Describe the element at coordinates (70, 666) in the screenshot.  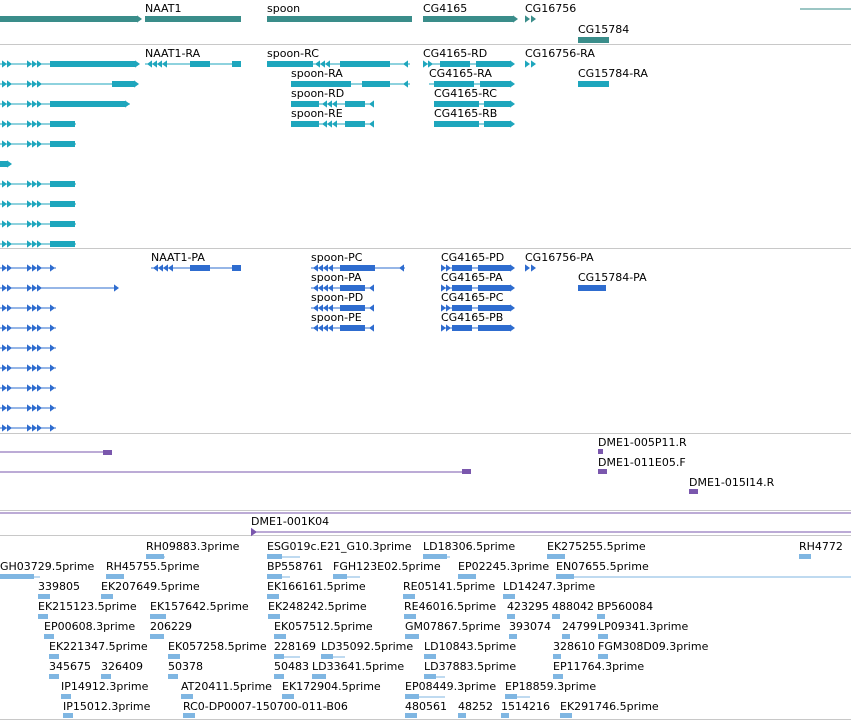
I see `feature-label: 345675` at that location.